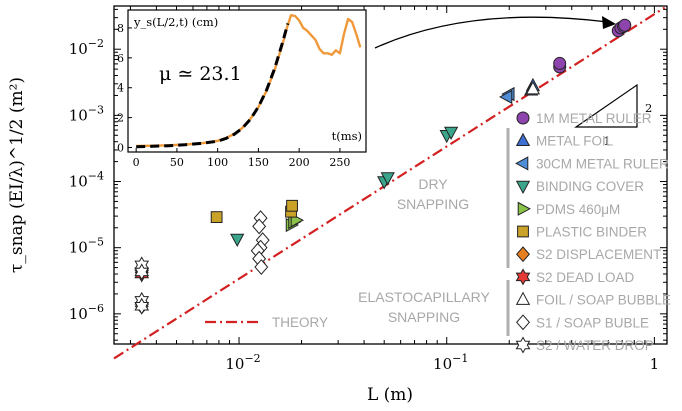 This screenshot has width=682, height=411. Describe the element at coordinates (86, 312) in the screenshot. I see `y-tick-label: 10⁻⁶` at that location.